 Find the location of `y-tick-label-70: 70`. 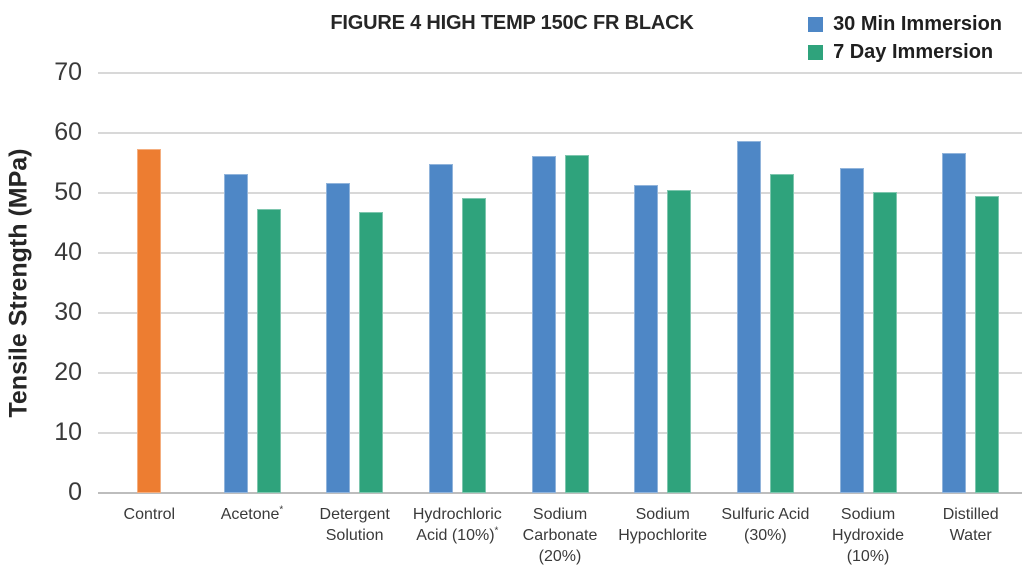

y-tick-label-70: 70 is located at coordinates (68, 71).